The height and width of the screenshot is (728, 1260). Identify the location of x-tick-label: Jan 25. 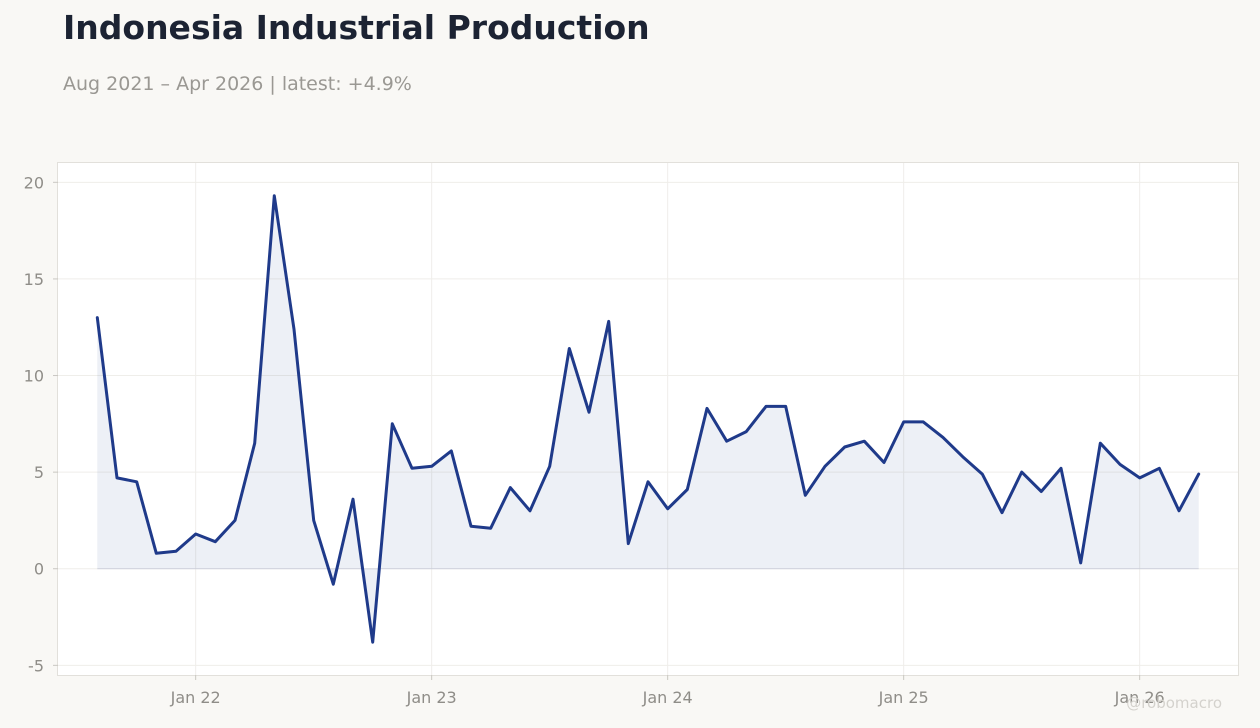
(903, 697).